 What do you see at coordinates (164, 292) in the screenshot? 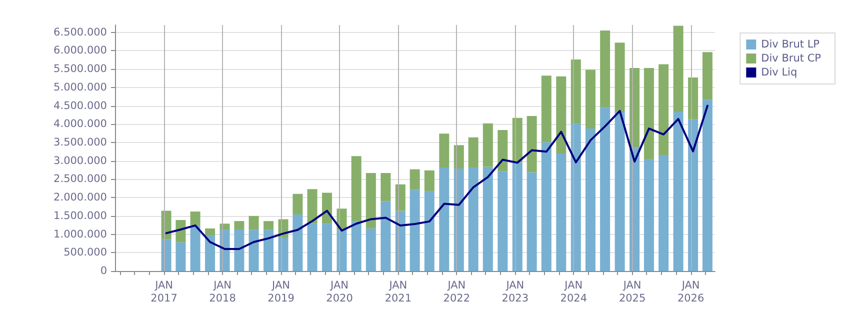
I see `x-tick-label: JAN 2017` at bounding box center [164, 292].